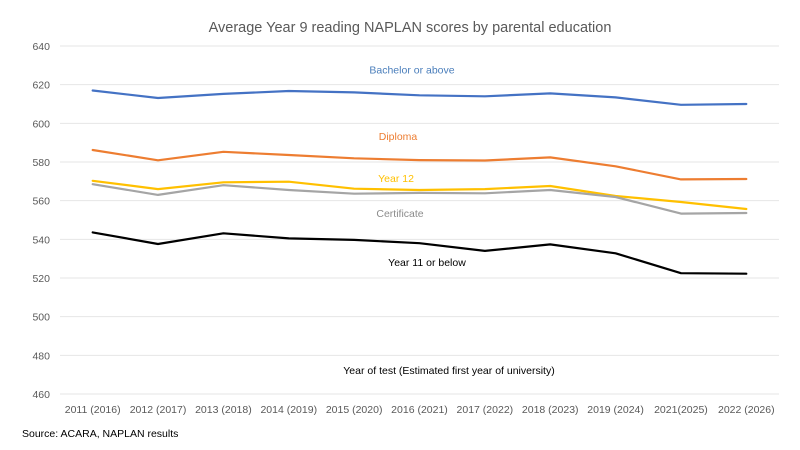  Describe the element at coordinates (354, 410) in the screenshot. I see `x-tick-label: 2015 (2020)` at that location.